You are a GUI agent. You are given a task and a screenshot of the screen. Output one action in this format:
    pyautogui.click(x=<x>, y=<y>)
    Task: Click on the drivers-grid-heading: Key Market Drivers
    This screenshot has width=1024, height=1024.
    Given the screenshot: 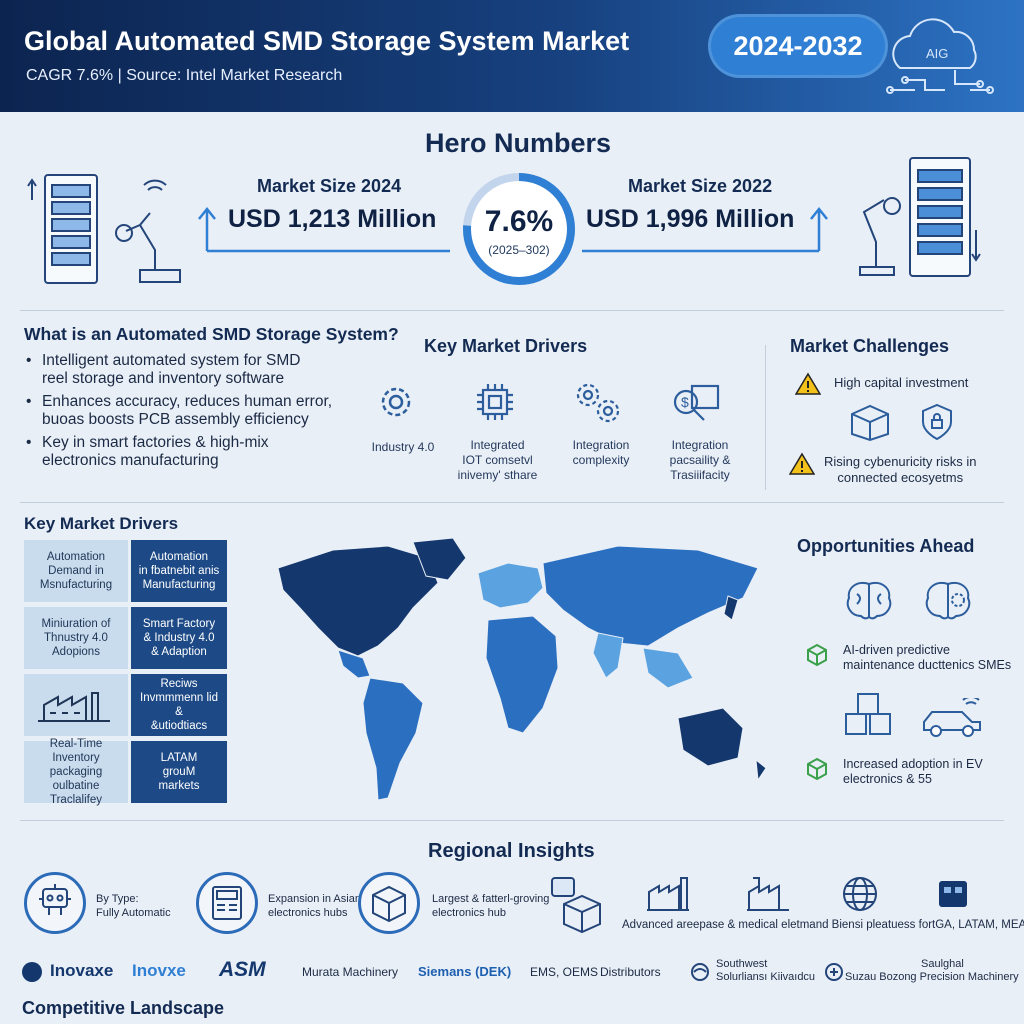 What is the action you would take?
    pyautogui.click(x=101, y=523)
    